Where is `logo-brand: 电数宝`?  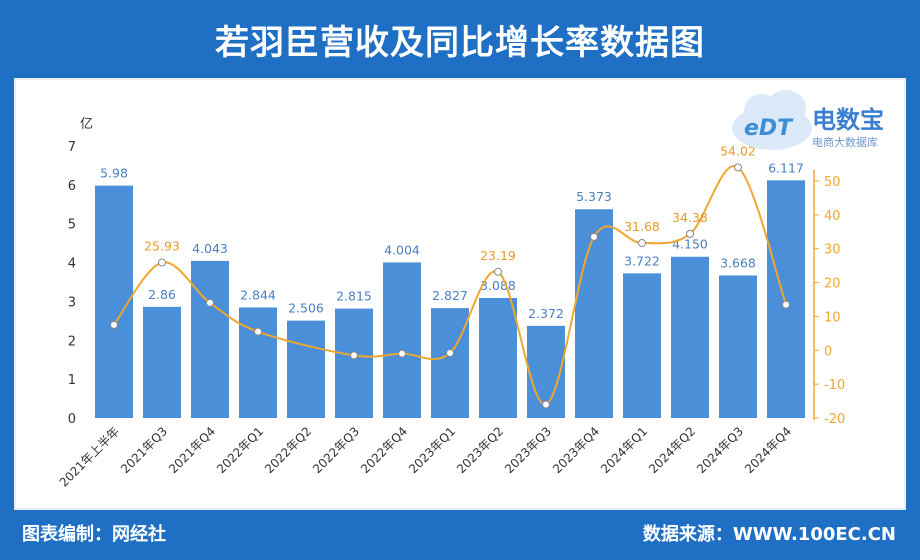 logo-brand: 电数宝 is located at coordinates (848, 120).